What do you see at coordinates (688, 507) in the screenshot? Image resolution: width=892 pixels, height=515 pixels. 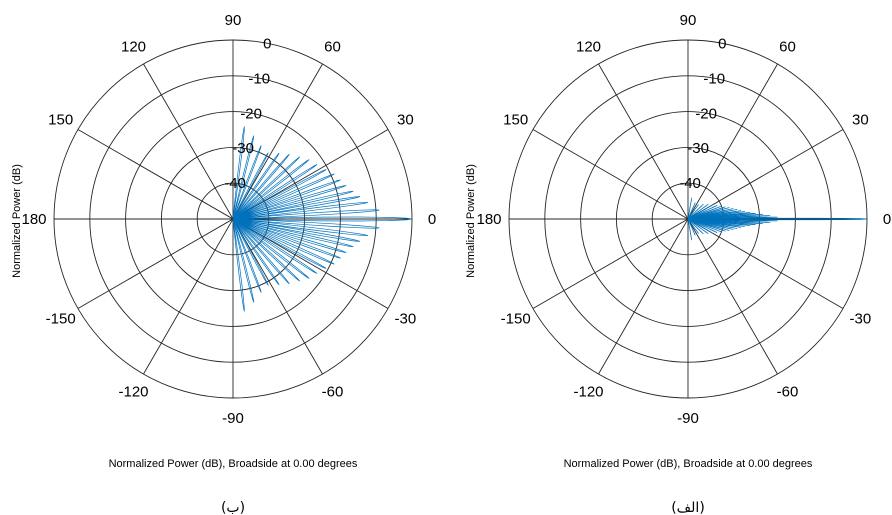 I see `panel-label-right: (الف)` at bounding box center [688, 507].